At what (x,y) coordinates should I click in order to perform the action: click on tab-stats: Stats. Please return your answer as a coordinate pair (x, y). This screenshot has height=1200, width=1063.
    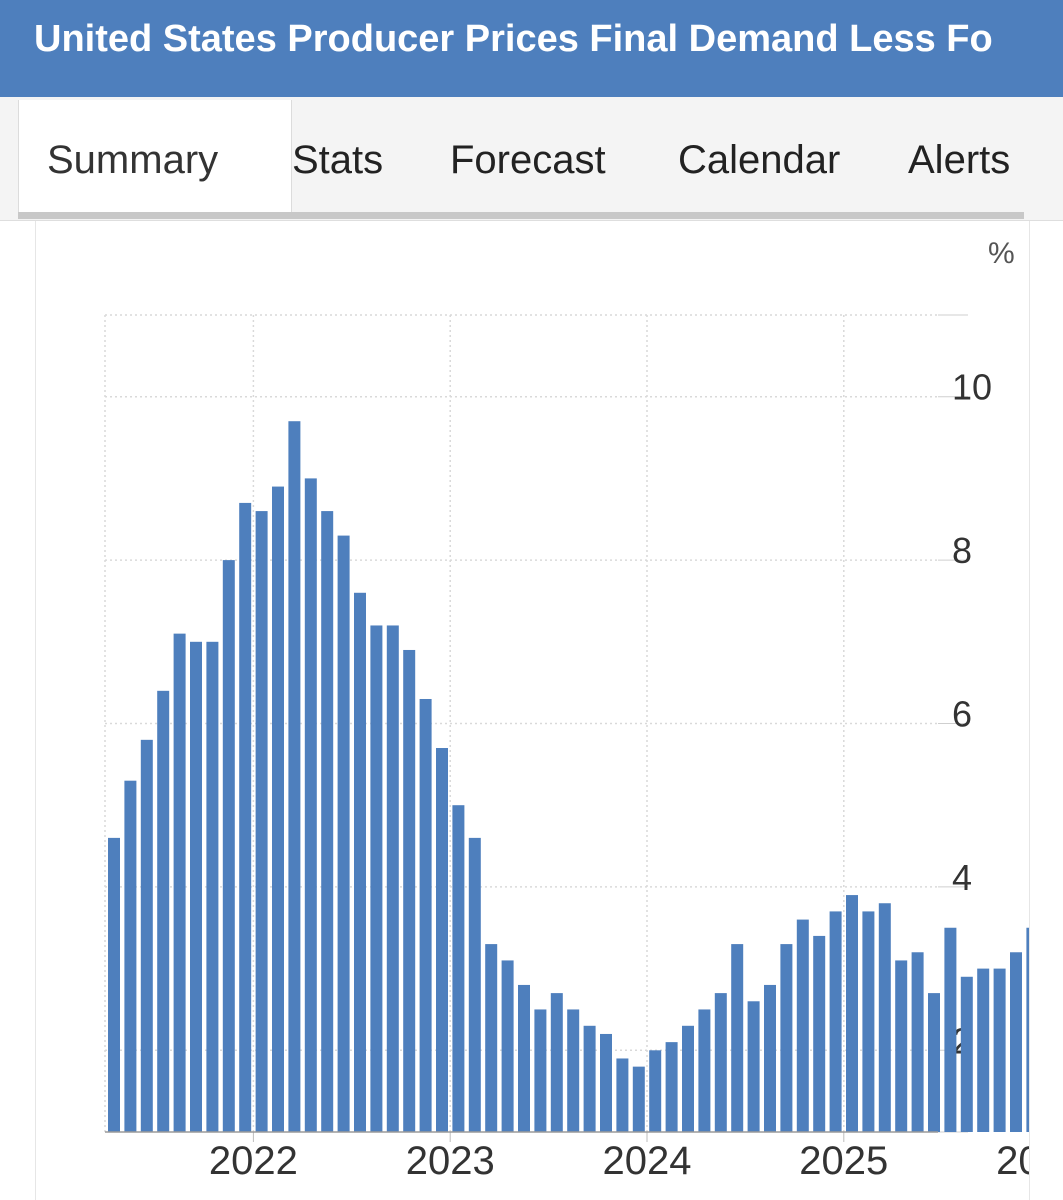
    Looking at the image, I should click on (338, 160).